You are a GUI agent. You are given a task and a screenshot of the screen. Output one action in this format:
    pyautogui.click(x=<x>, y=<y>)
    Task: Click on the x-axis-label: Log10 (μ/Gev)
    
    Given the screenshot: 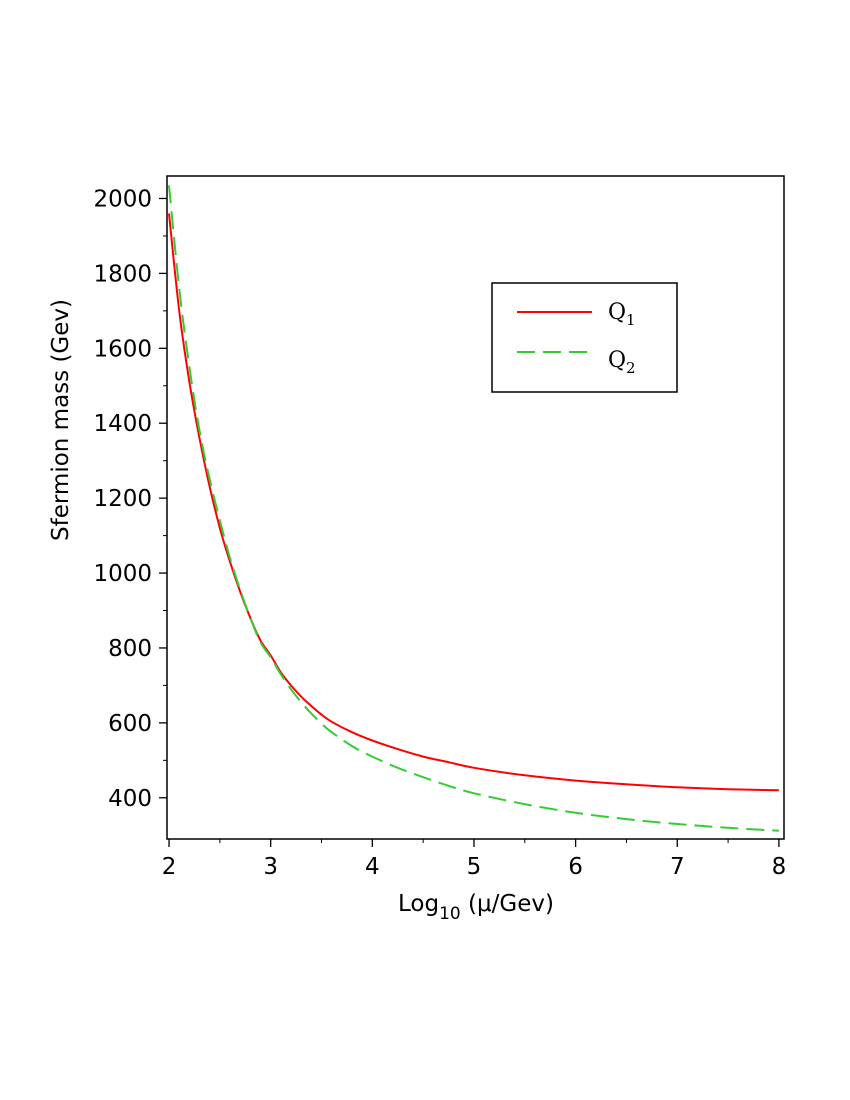 What is the action you would take?
    pyautogui.click(x=476, y=907)
    